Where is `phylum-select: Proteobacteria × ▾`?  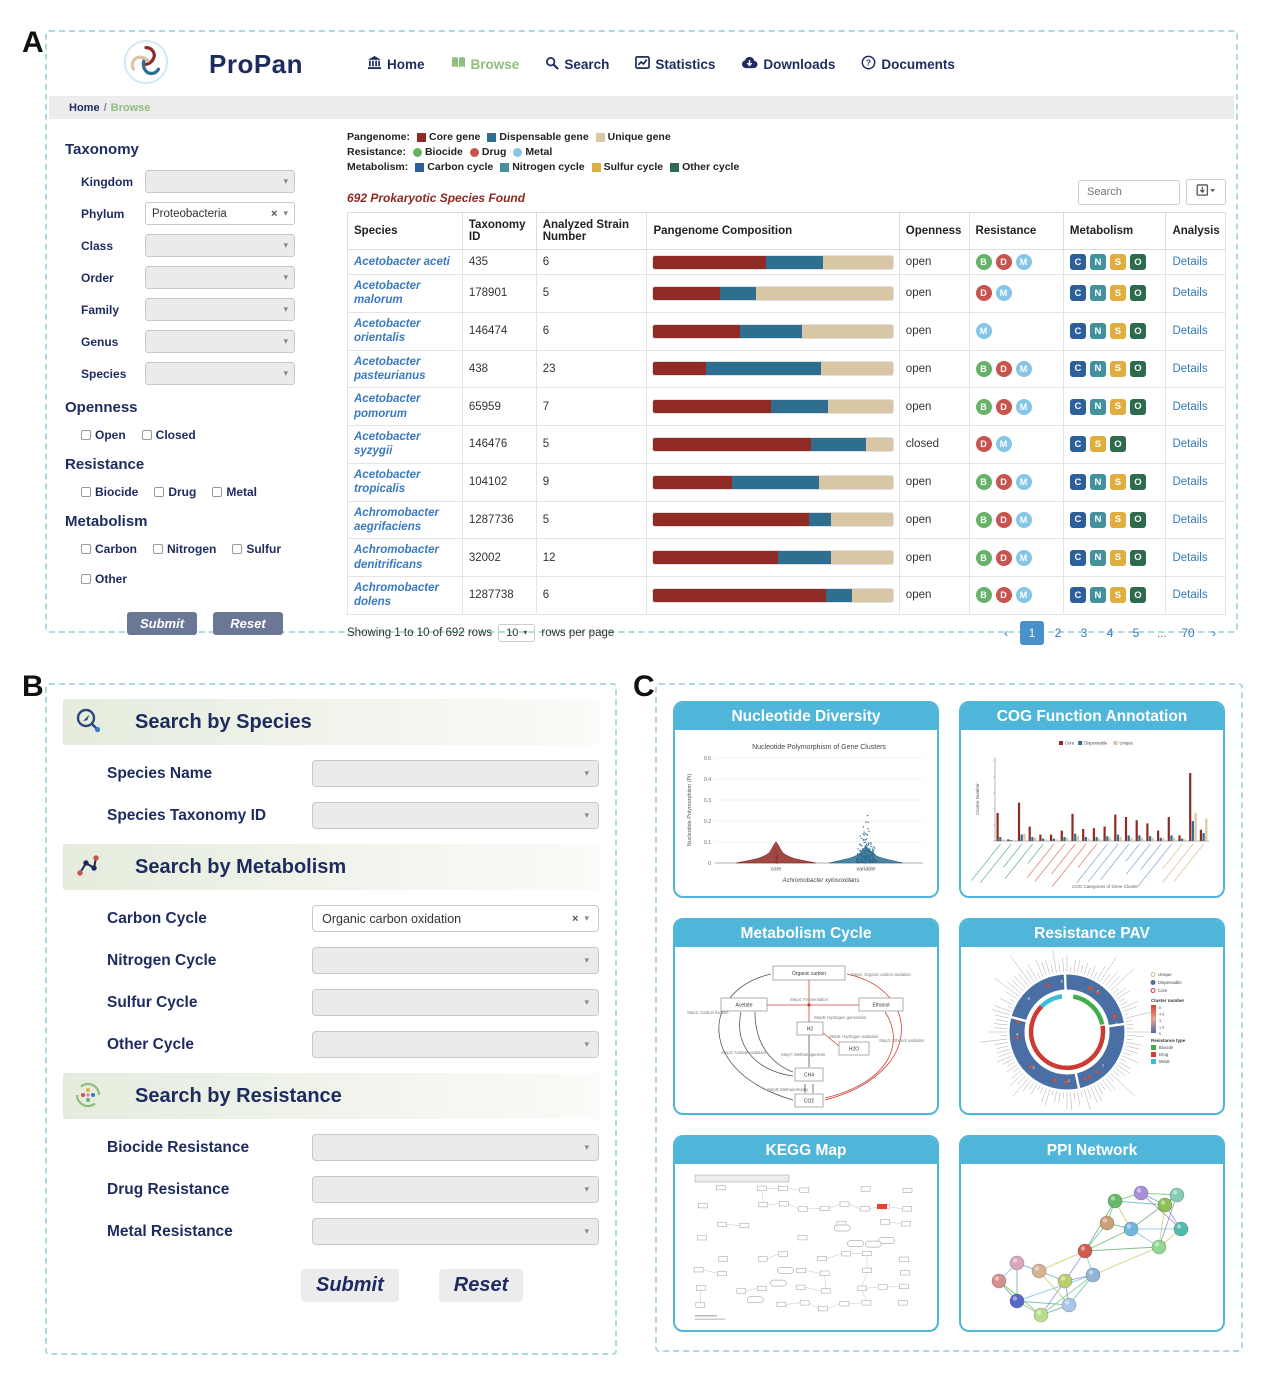 phylum-select: Proteobacteria × ▾ is located at coordinates (220, 213).